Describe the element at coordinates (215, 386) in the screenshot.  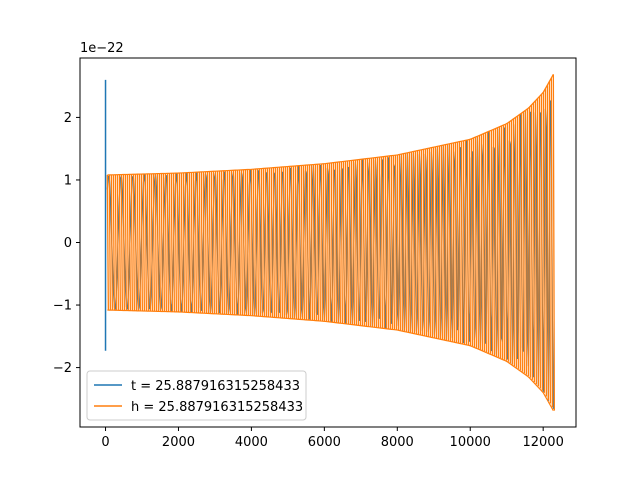
I see `legend-label-t: t = 25.887916315258433` at that location.